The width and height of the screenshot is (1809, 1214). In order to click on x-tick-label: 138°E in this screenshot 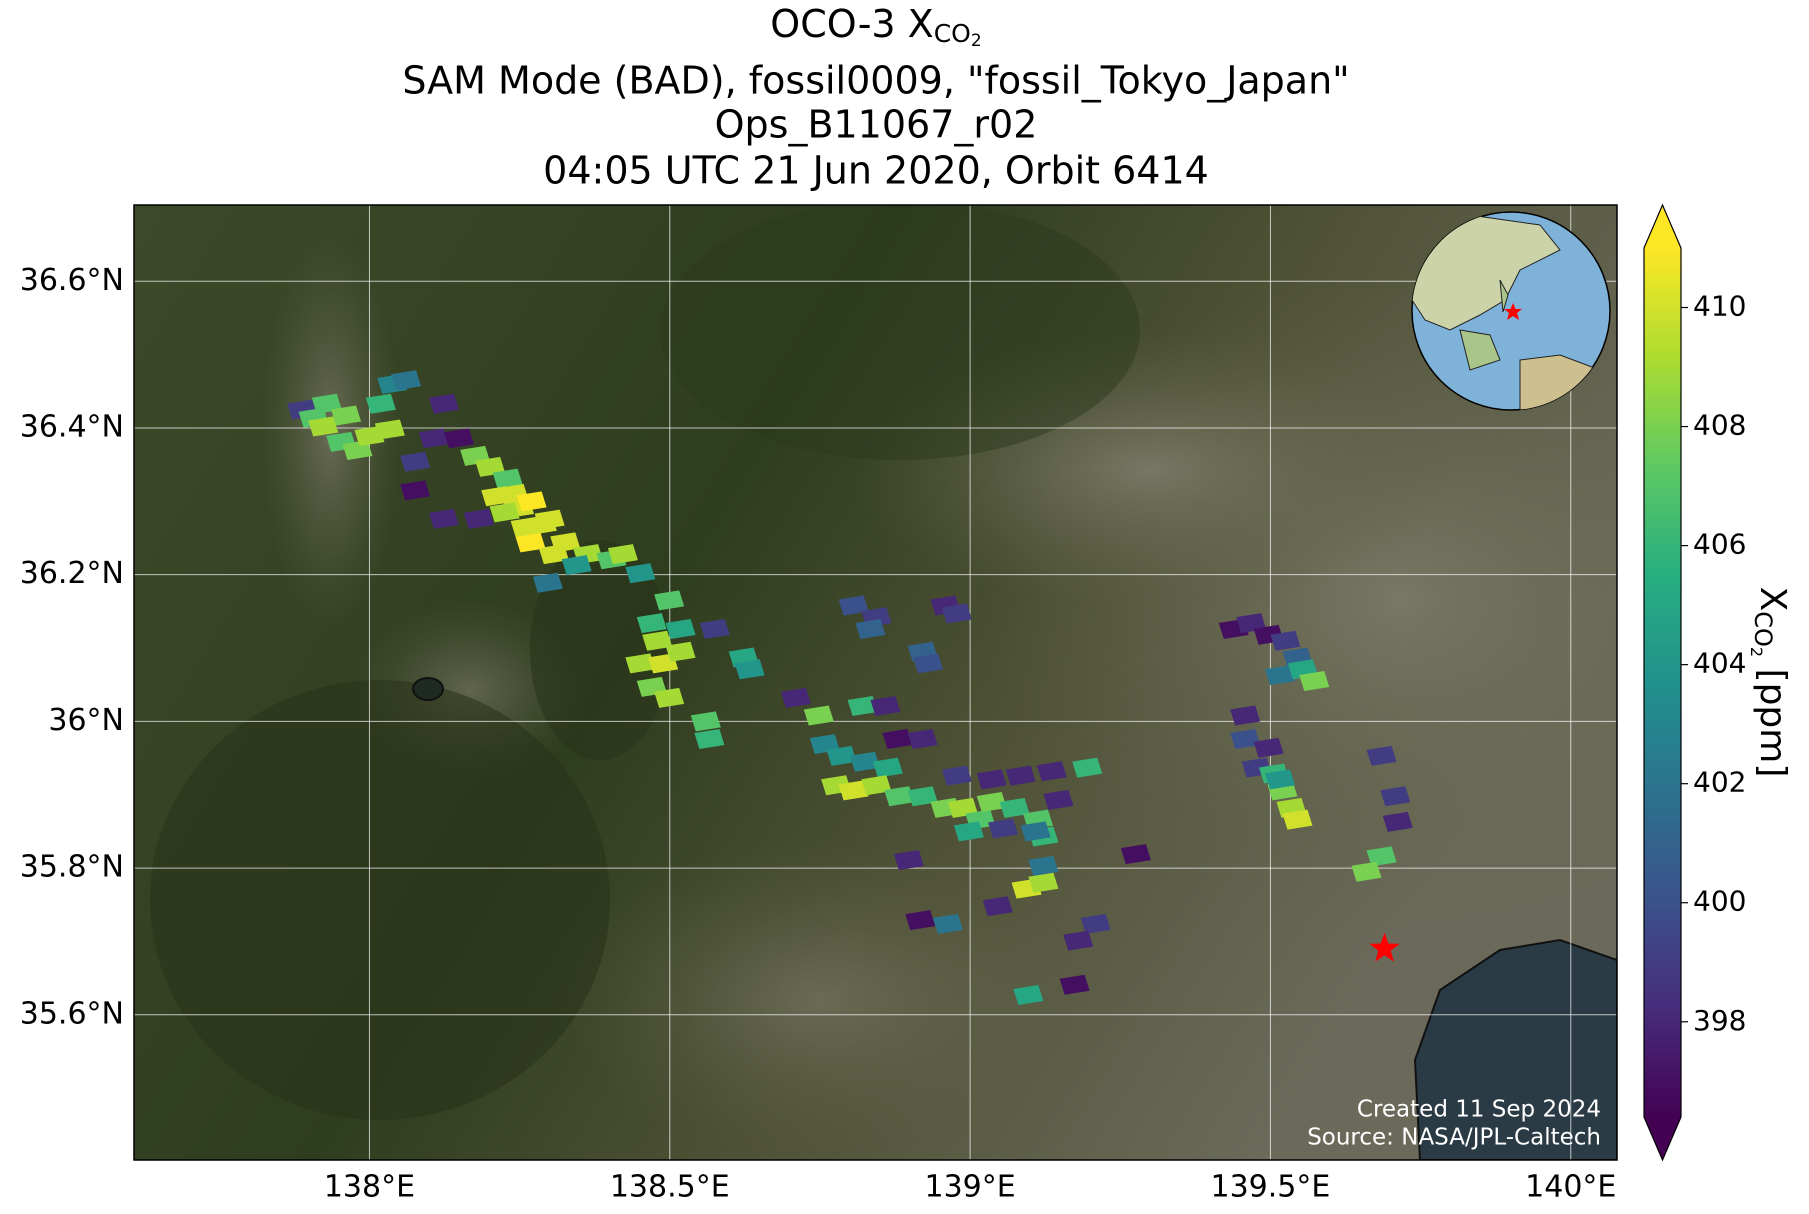, I will do `click(369, 1187)`.